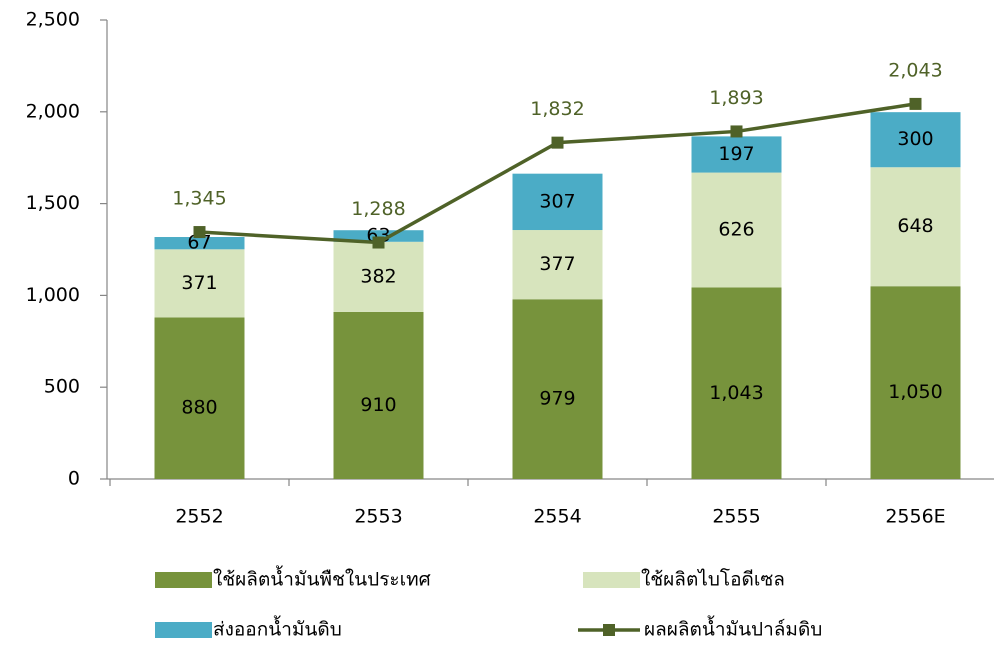  I want to click on data-label: 1,043, so click(736, 393).